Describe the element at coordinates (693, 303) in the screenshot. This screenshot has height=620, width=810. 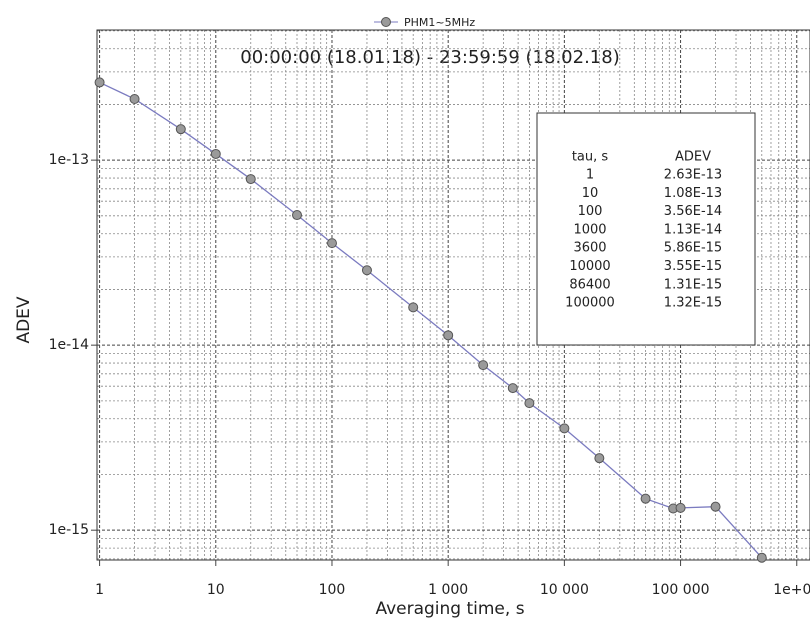
I see `table-cell: 1.32E-15` at that location.